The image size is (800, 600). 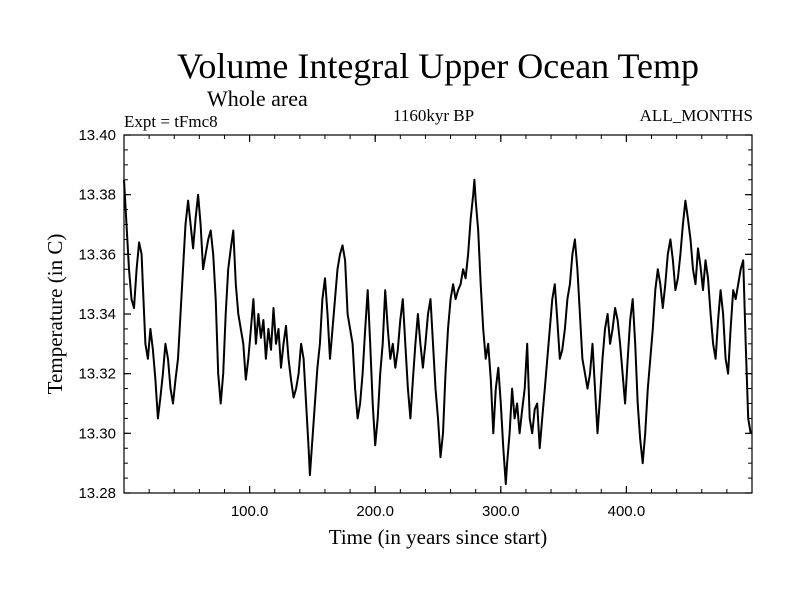 What do you see at coordinates (257, 98) in the screenshot?
I see `chart-subtitle: Whole area` at bounding box center [257, 98].